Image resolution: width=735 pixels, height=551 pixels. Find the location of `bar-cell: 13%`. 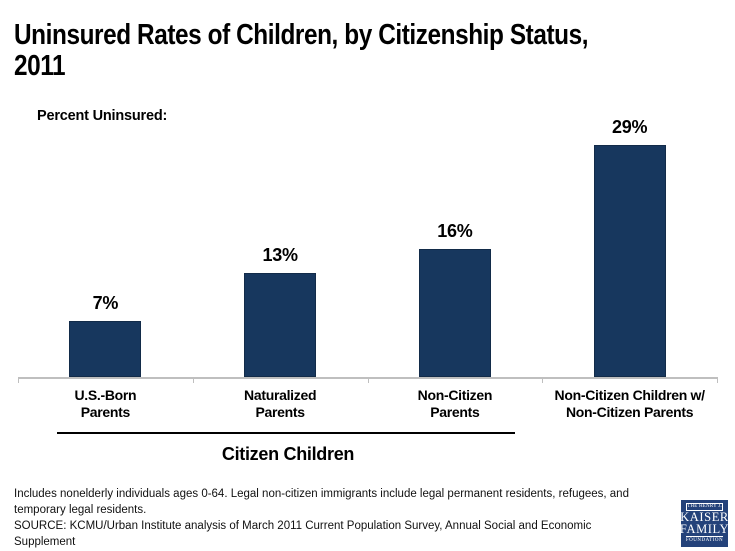

bar-cell: 13% is located at coordinates (280, 258).